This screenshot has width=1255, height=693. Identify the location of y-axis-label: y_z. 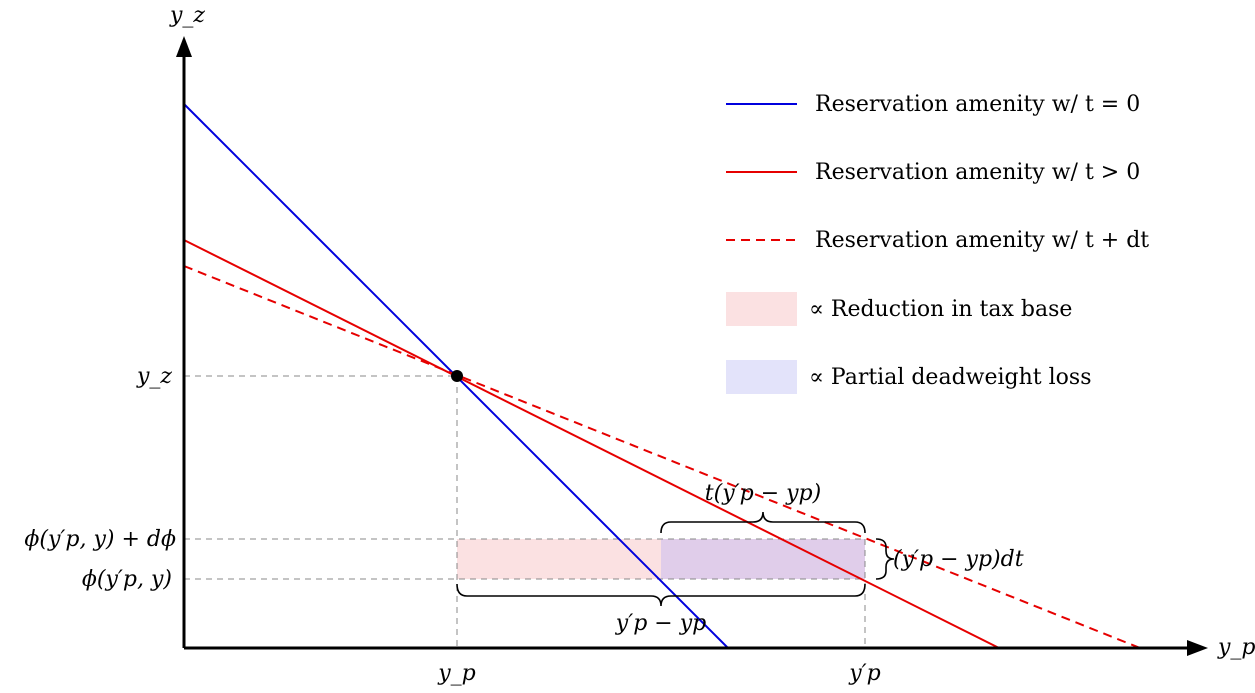
(187, 15).